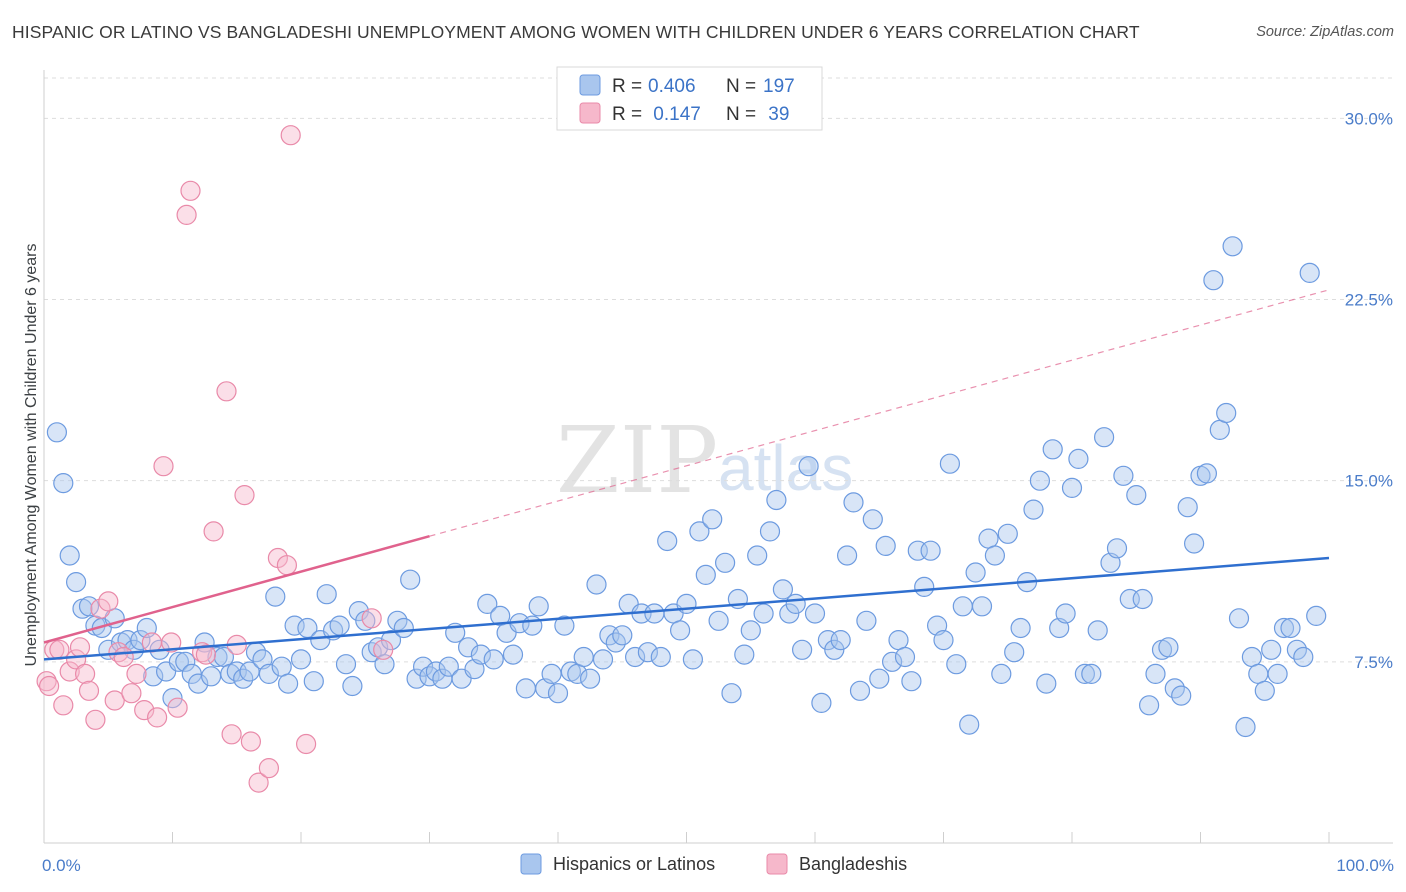 This screenshot has width=1406, height=892. I want to click on hispanics-trend-line, so click(686, 608).